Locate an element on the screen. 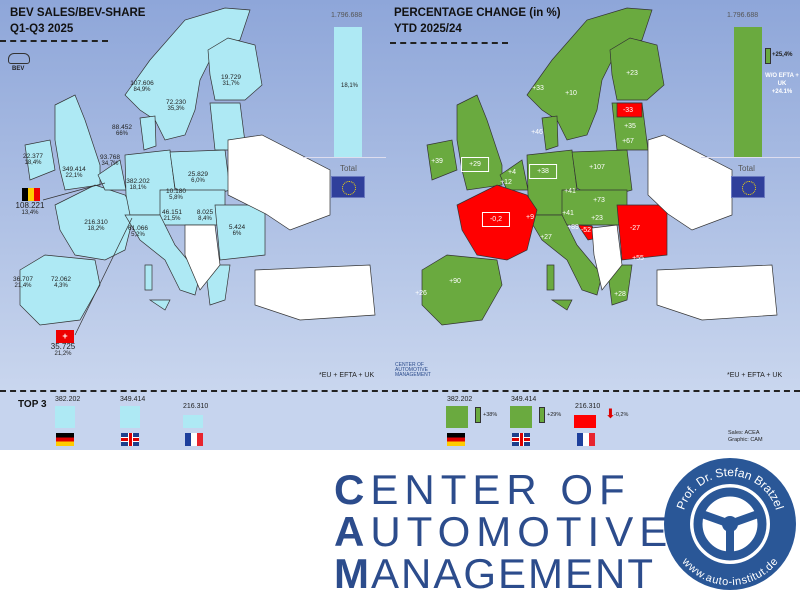 Image resolution: width=800 pixels, height=600 pixels. top3-bar is located at coordinates (193, 421).